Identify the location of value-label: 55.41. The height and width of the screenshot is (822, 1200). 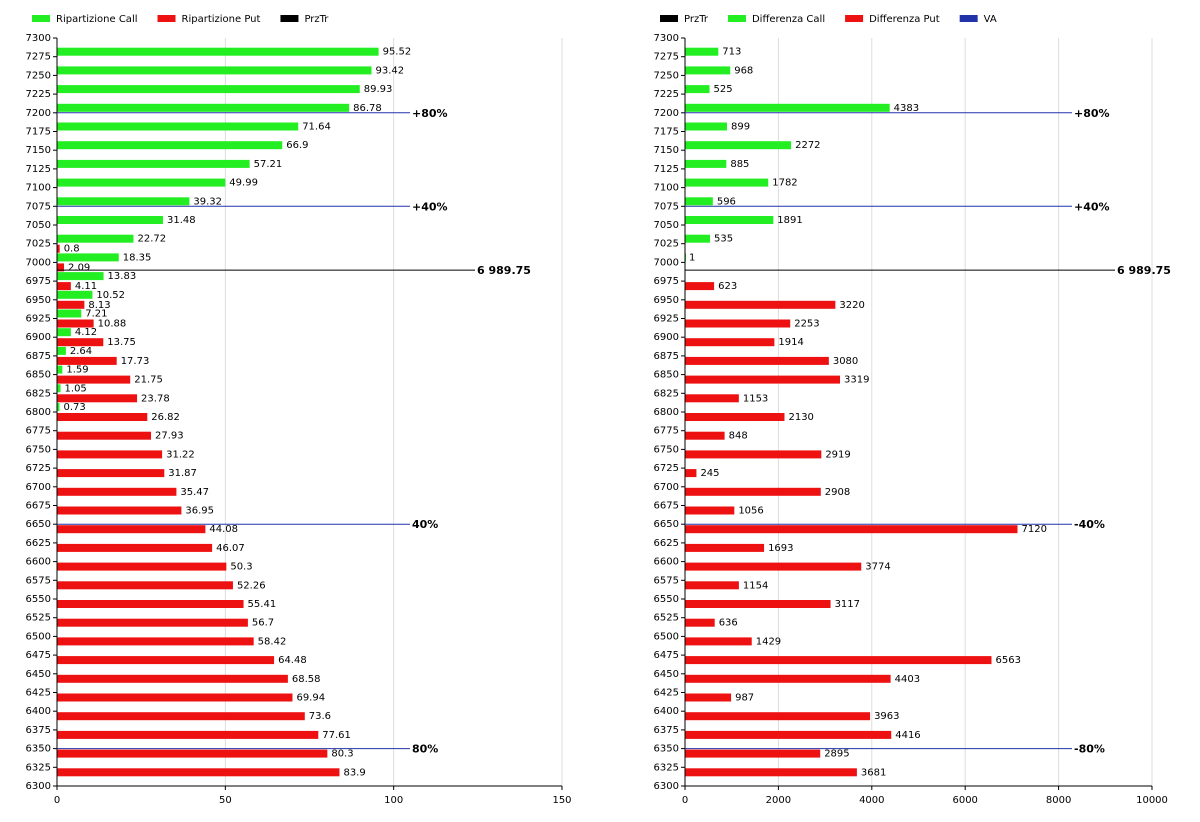
(262, 604).